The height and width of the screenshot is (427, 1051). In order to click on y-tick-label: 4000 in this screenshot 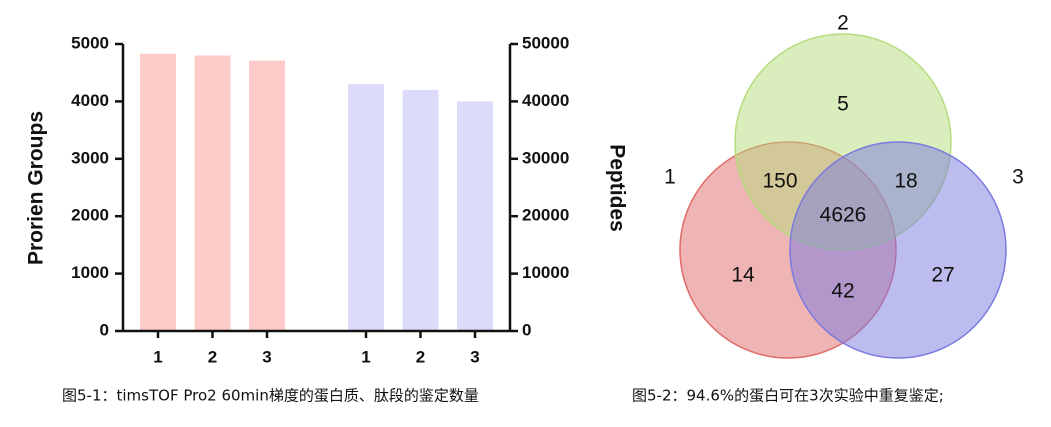, I will do `click(90, 100)`.